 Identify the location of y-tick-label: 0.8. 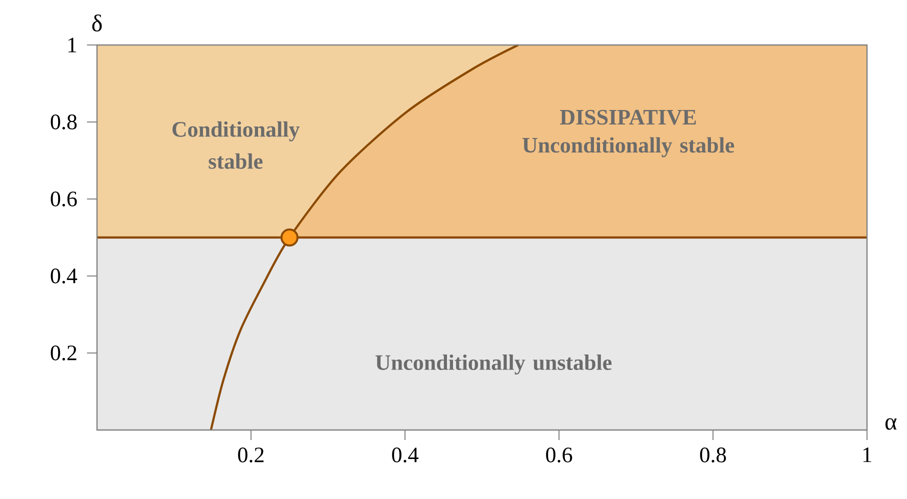
(63, 122).